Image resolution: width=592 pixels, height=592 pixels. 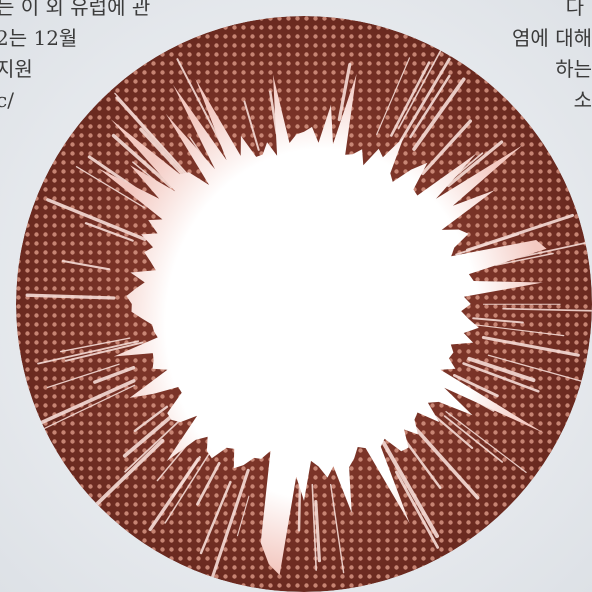 What do you see at coordinates (582, 100) in the screenshot?
I see `background-text-line: 소` at bounding box center [582, 100].